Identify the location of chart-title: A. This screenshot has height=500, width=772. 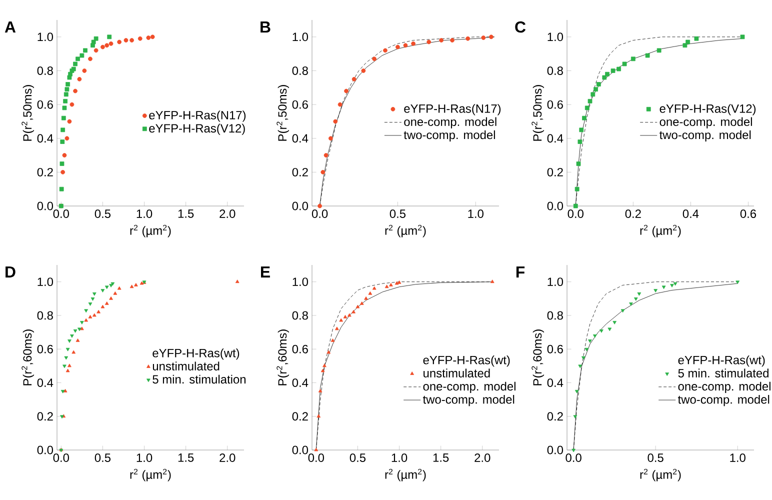
(10, 27).